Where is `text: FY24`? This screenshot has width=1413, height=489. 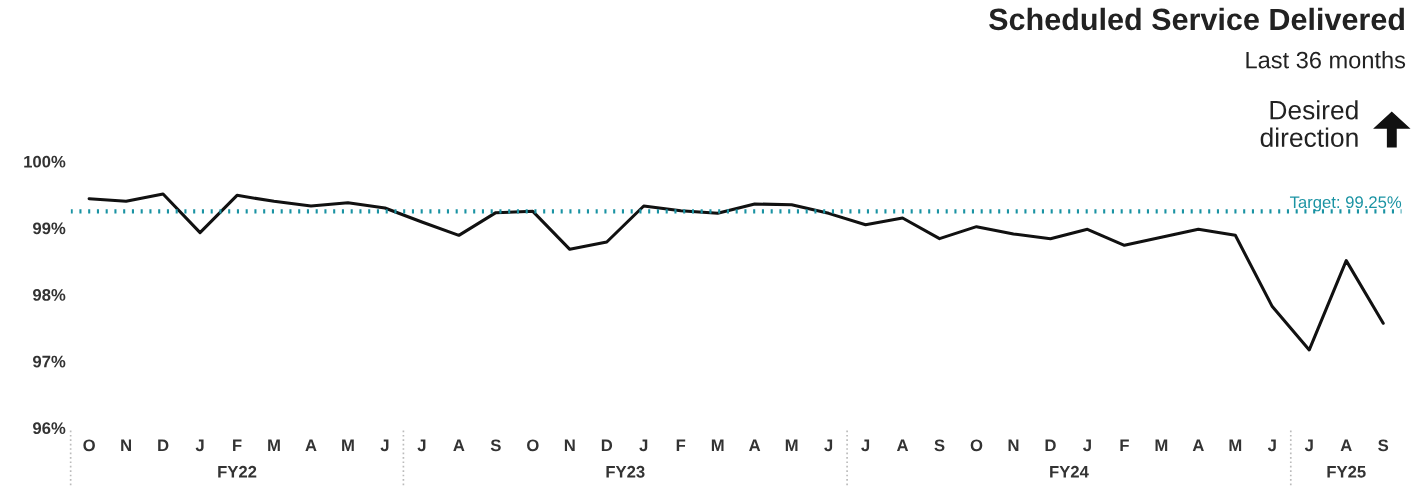 text: FY24 is located at coordinates (1069, 471).